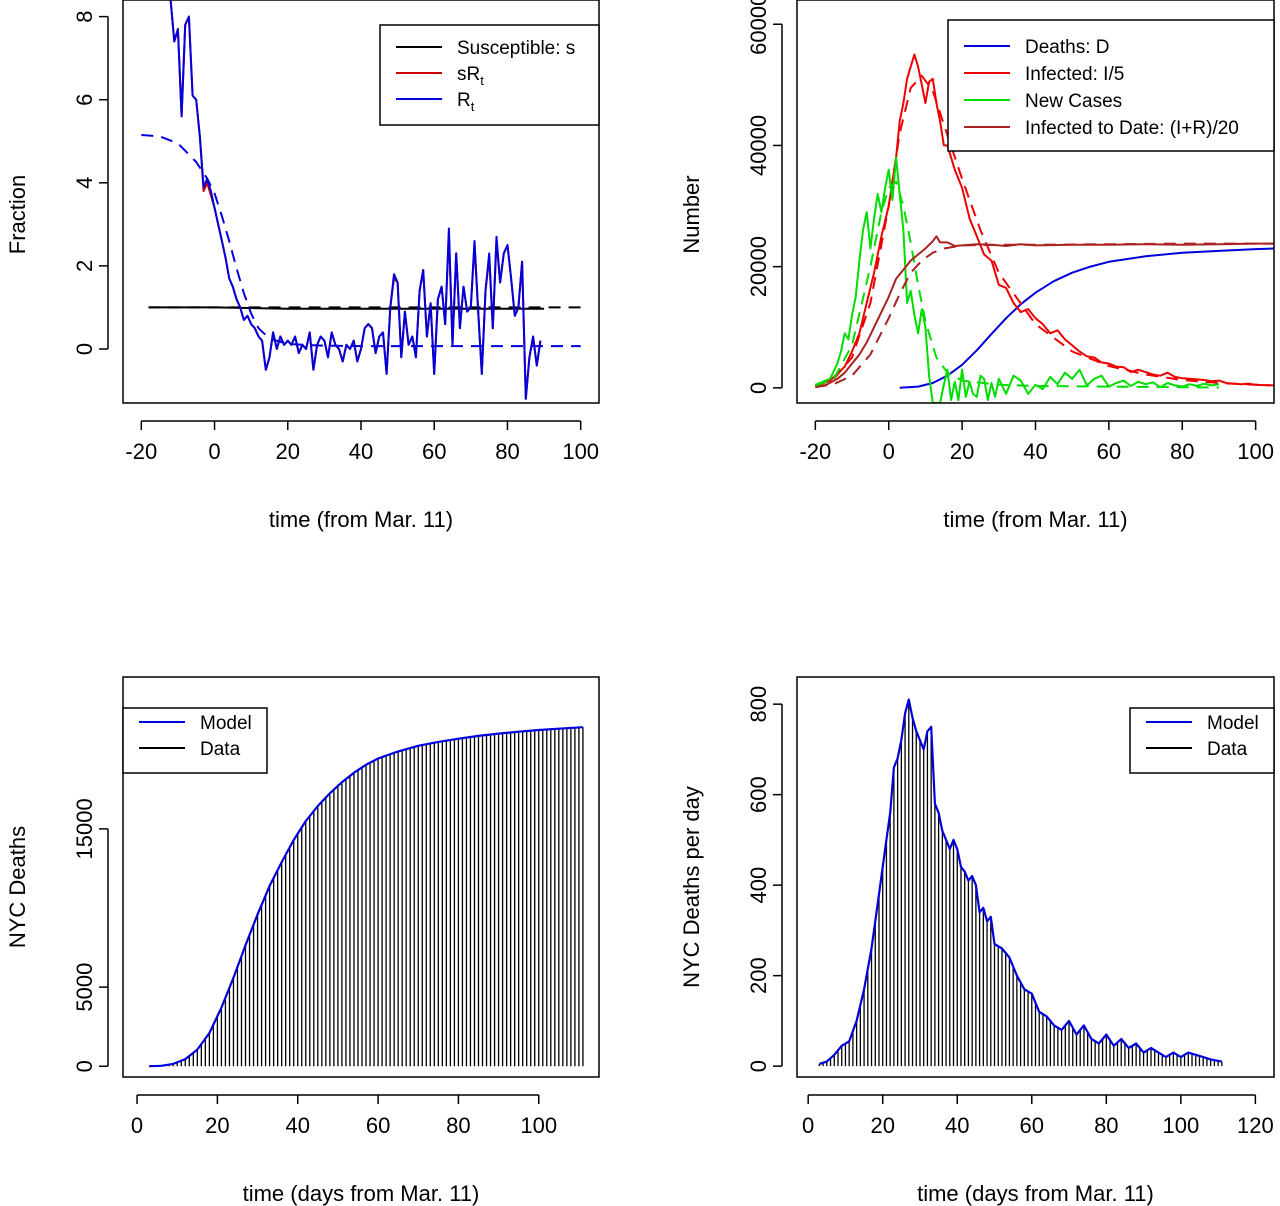 The height and width of the screenshot is (1206, 1280). I want to click on x-axis: 0 20 40 60 80 100 120, so click(1038, 1116).